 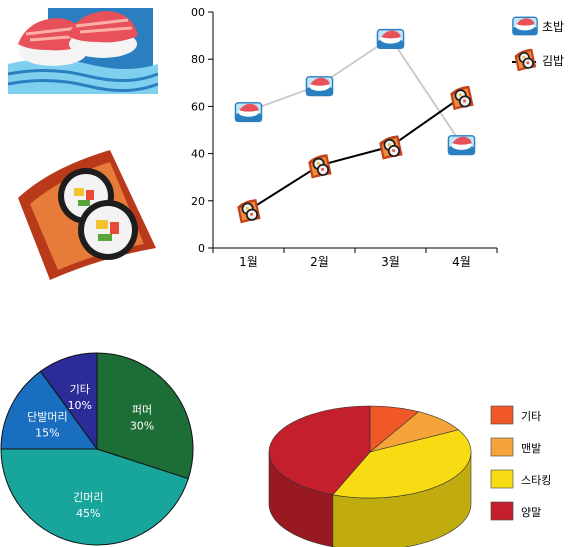 What do you see at coordinates (142, 425) in the screenshot?
I see `pie-slice-percent: 30%` at bounding box center [142, 425].